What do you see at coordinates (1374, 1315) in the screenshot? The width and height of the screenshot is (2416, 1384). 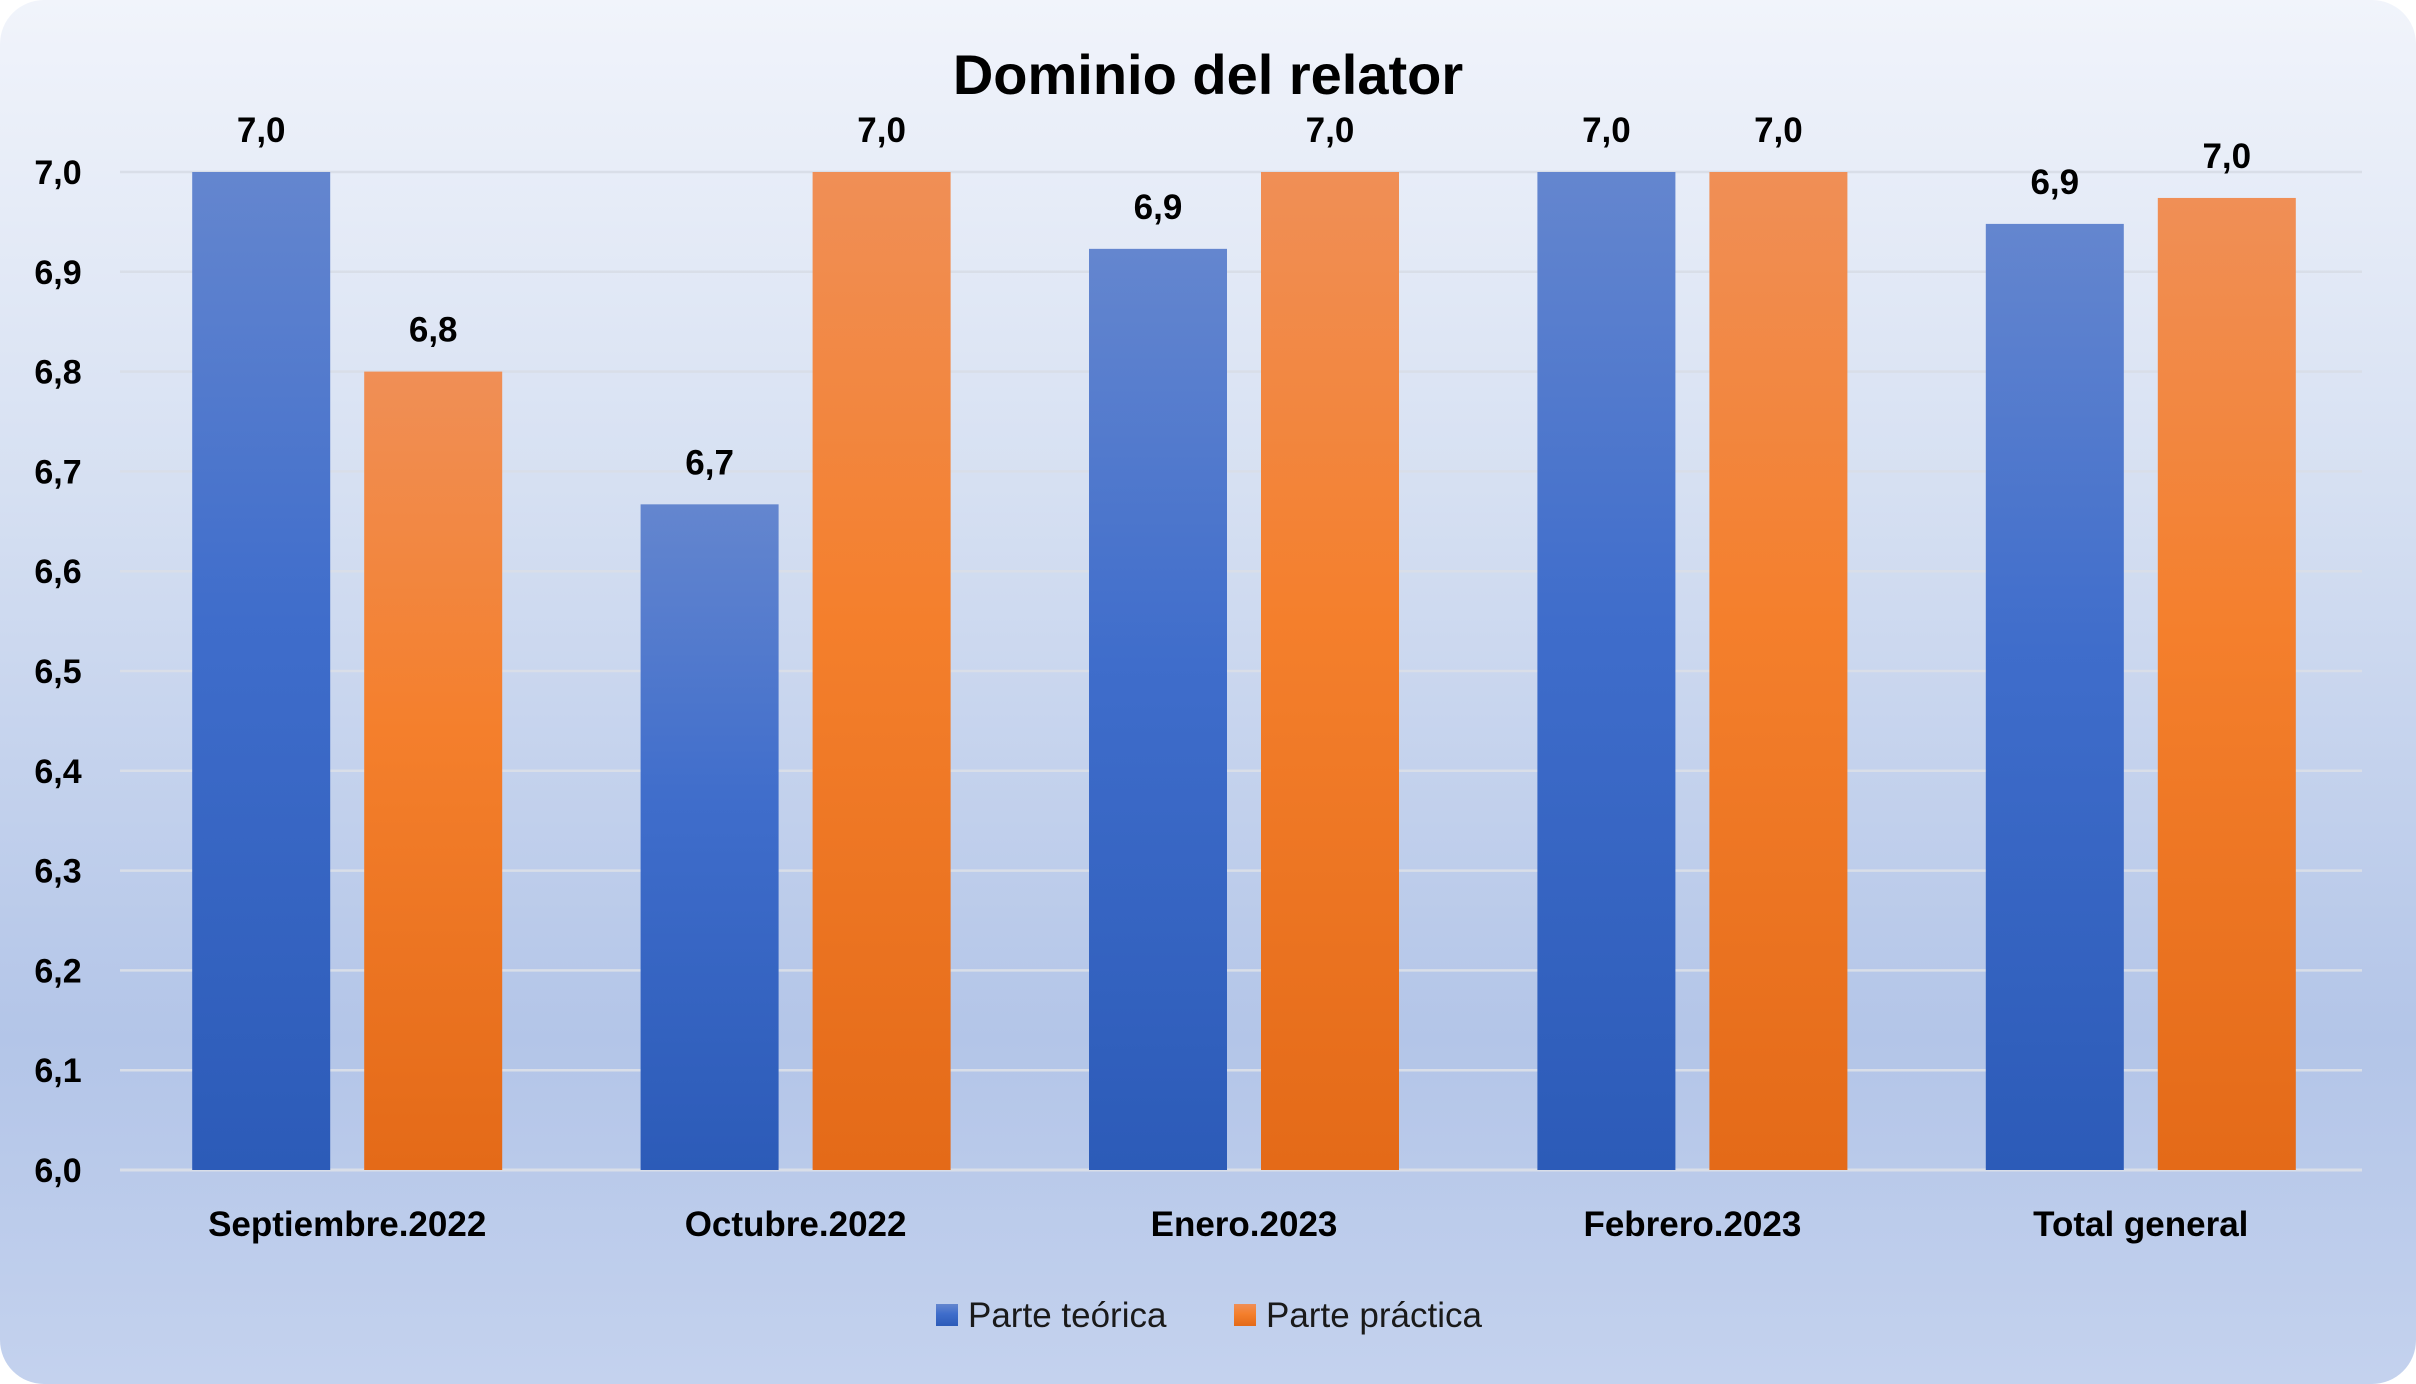 I see `legend-label-parte-practica: Parte práctica` at bounding box center [1374, 1315].